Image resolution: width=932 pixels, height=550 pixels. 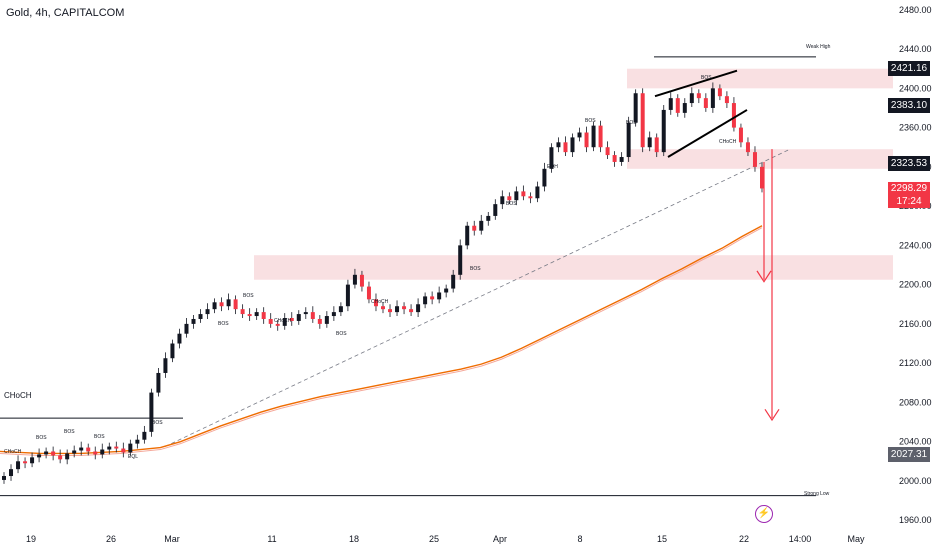 What do you see at coordinates (909, 105) in the screenshot?
I see `price-badge: 2383.10` at bounding box center [909, 105].